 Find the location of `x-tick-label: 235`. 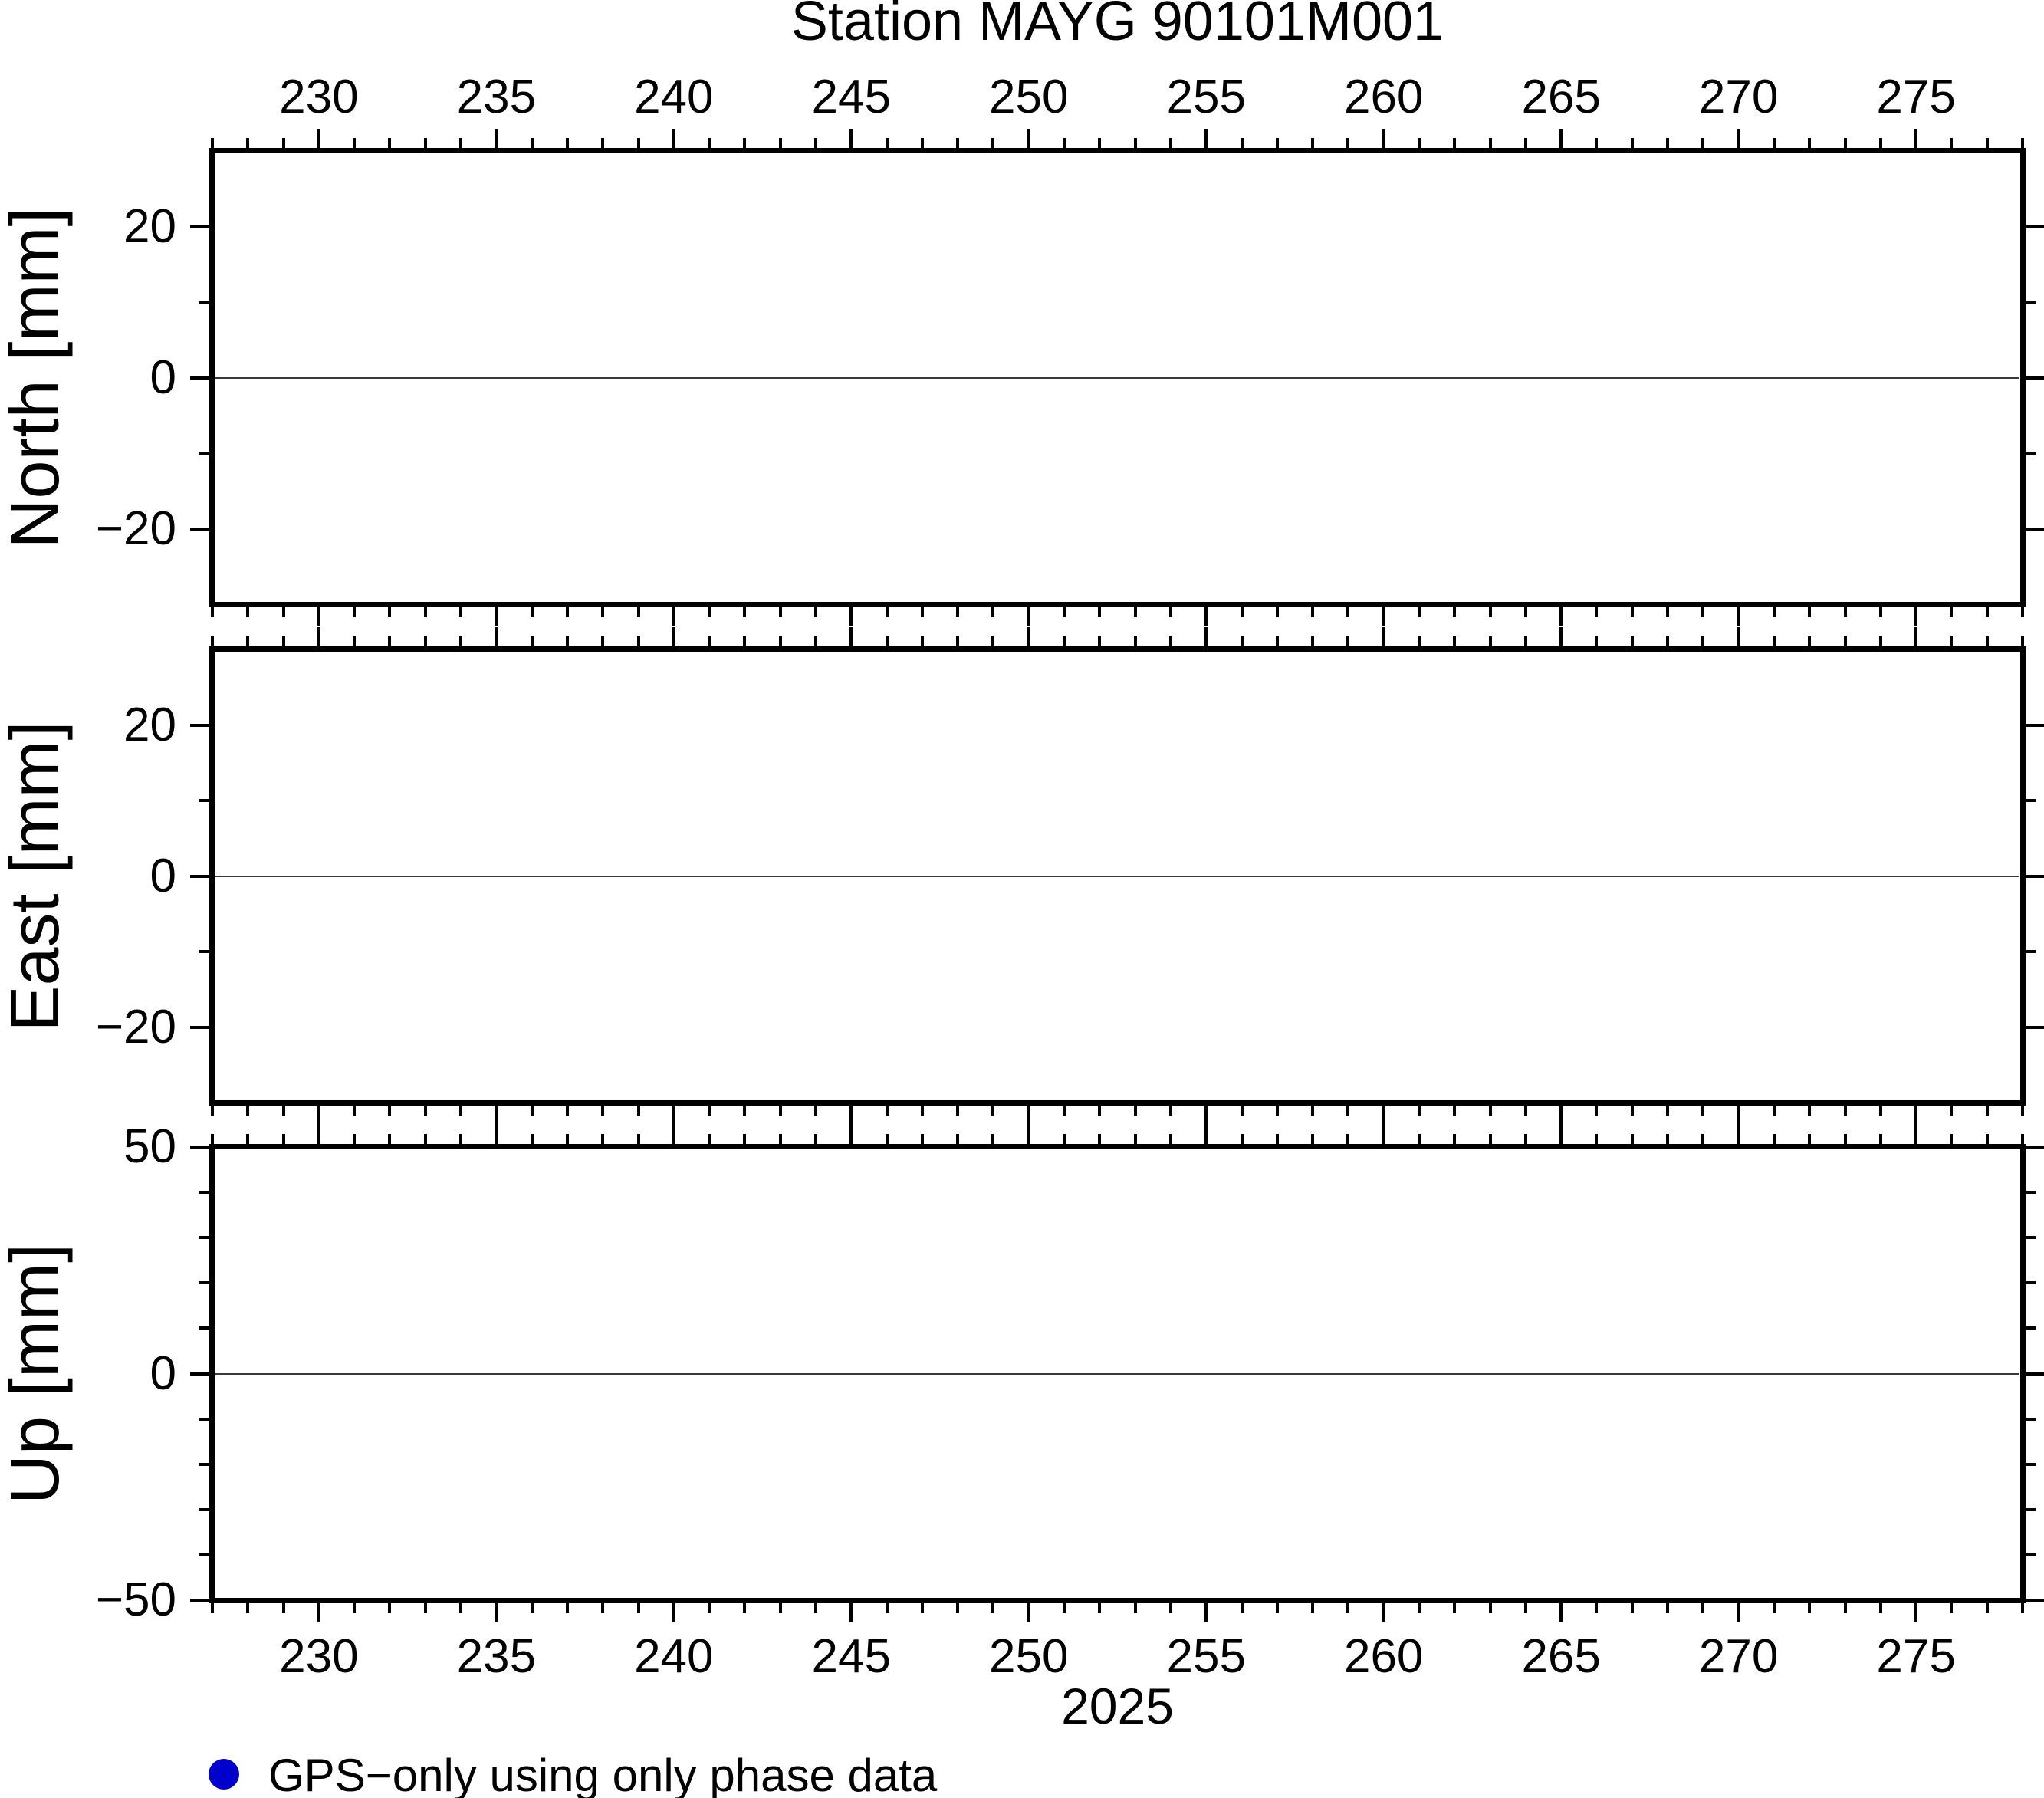

x-tick-label: 235 is located at coordinates (496, 97).